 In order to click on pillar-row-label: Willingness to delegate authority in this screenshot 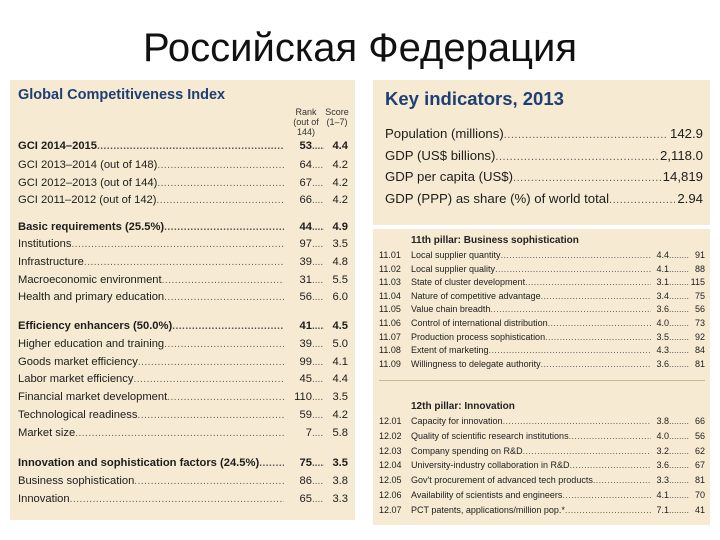, I will do `click(476, 363)`.